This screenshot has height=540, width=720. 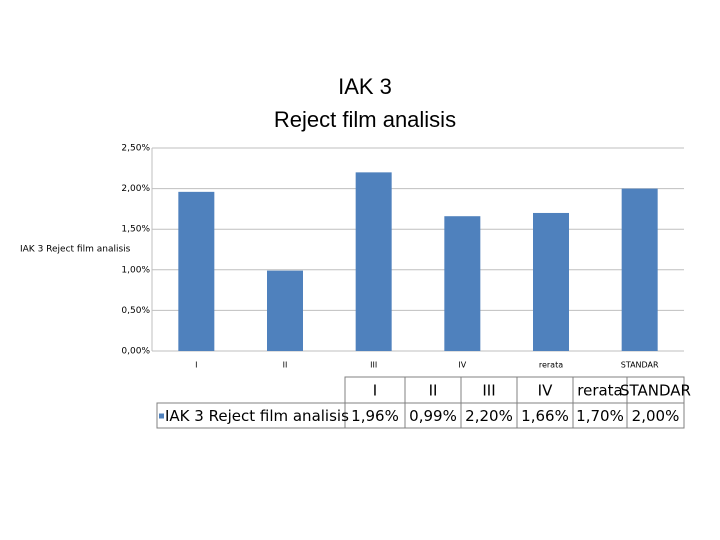 What do you see at coordinates (135, 230) in the screenshot?
I see `y-tick-label: 1,50%` at bounding box center [135, 230].